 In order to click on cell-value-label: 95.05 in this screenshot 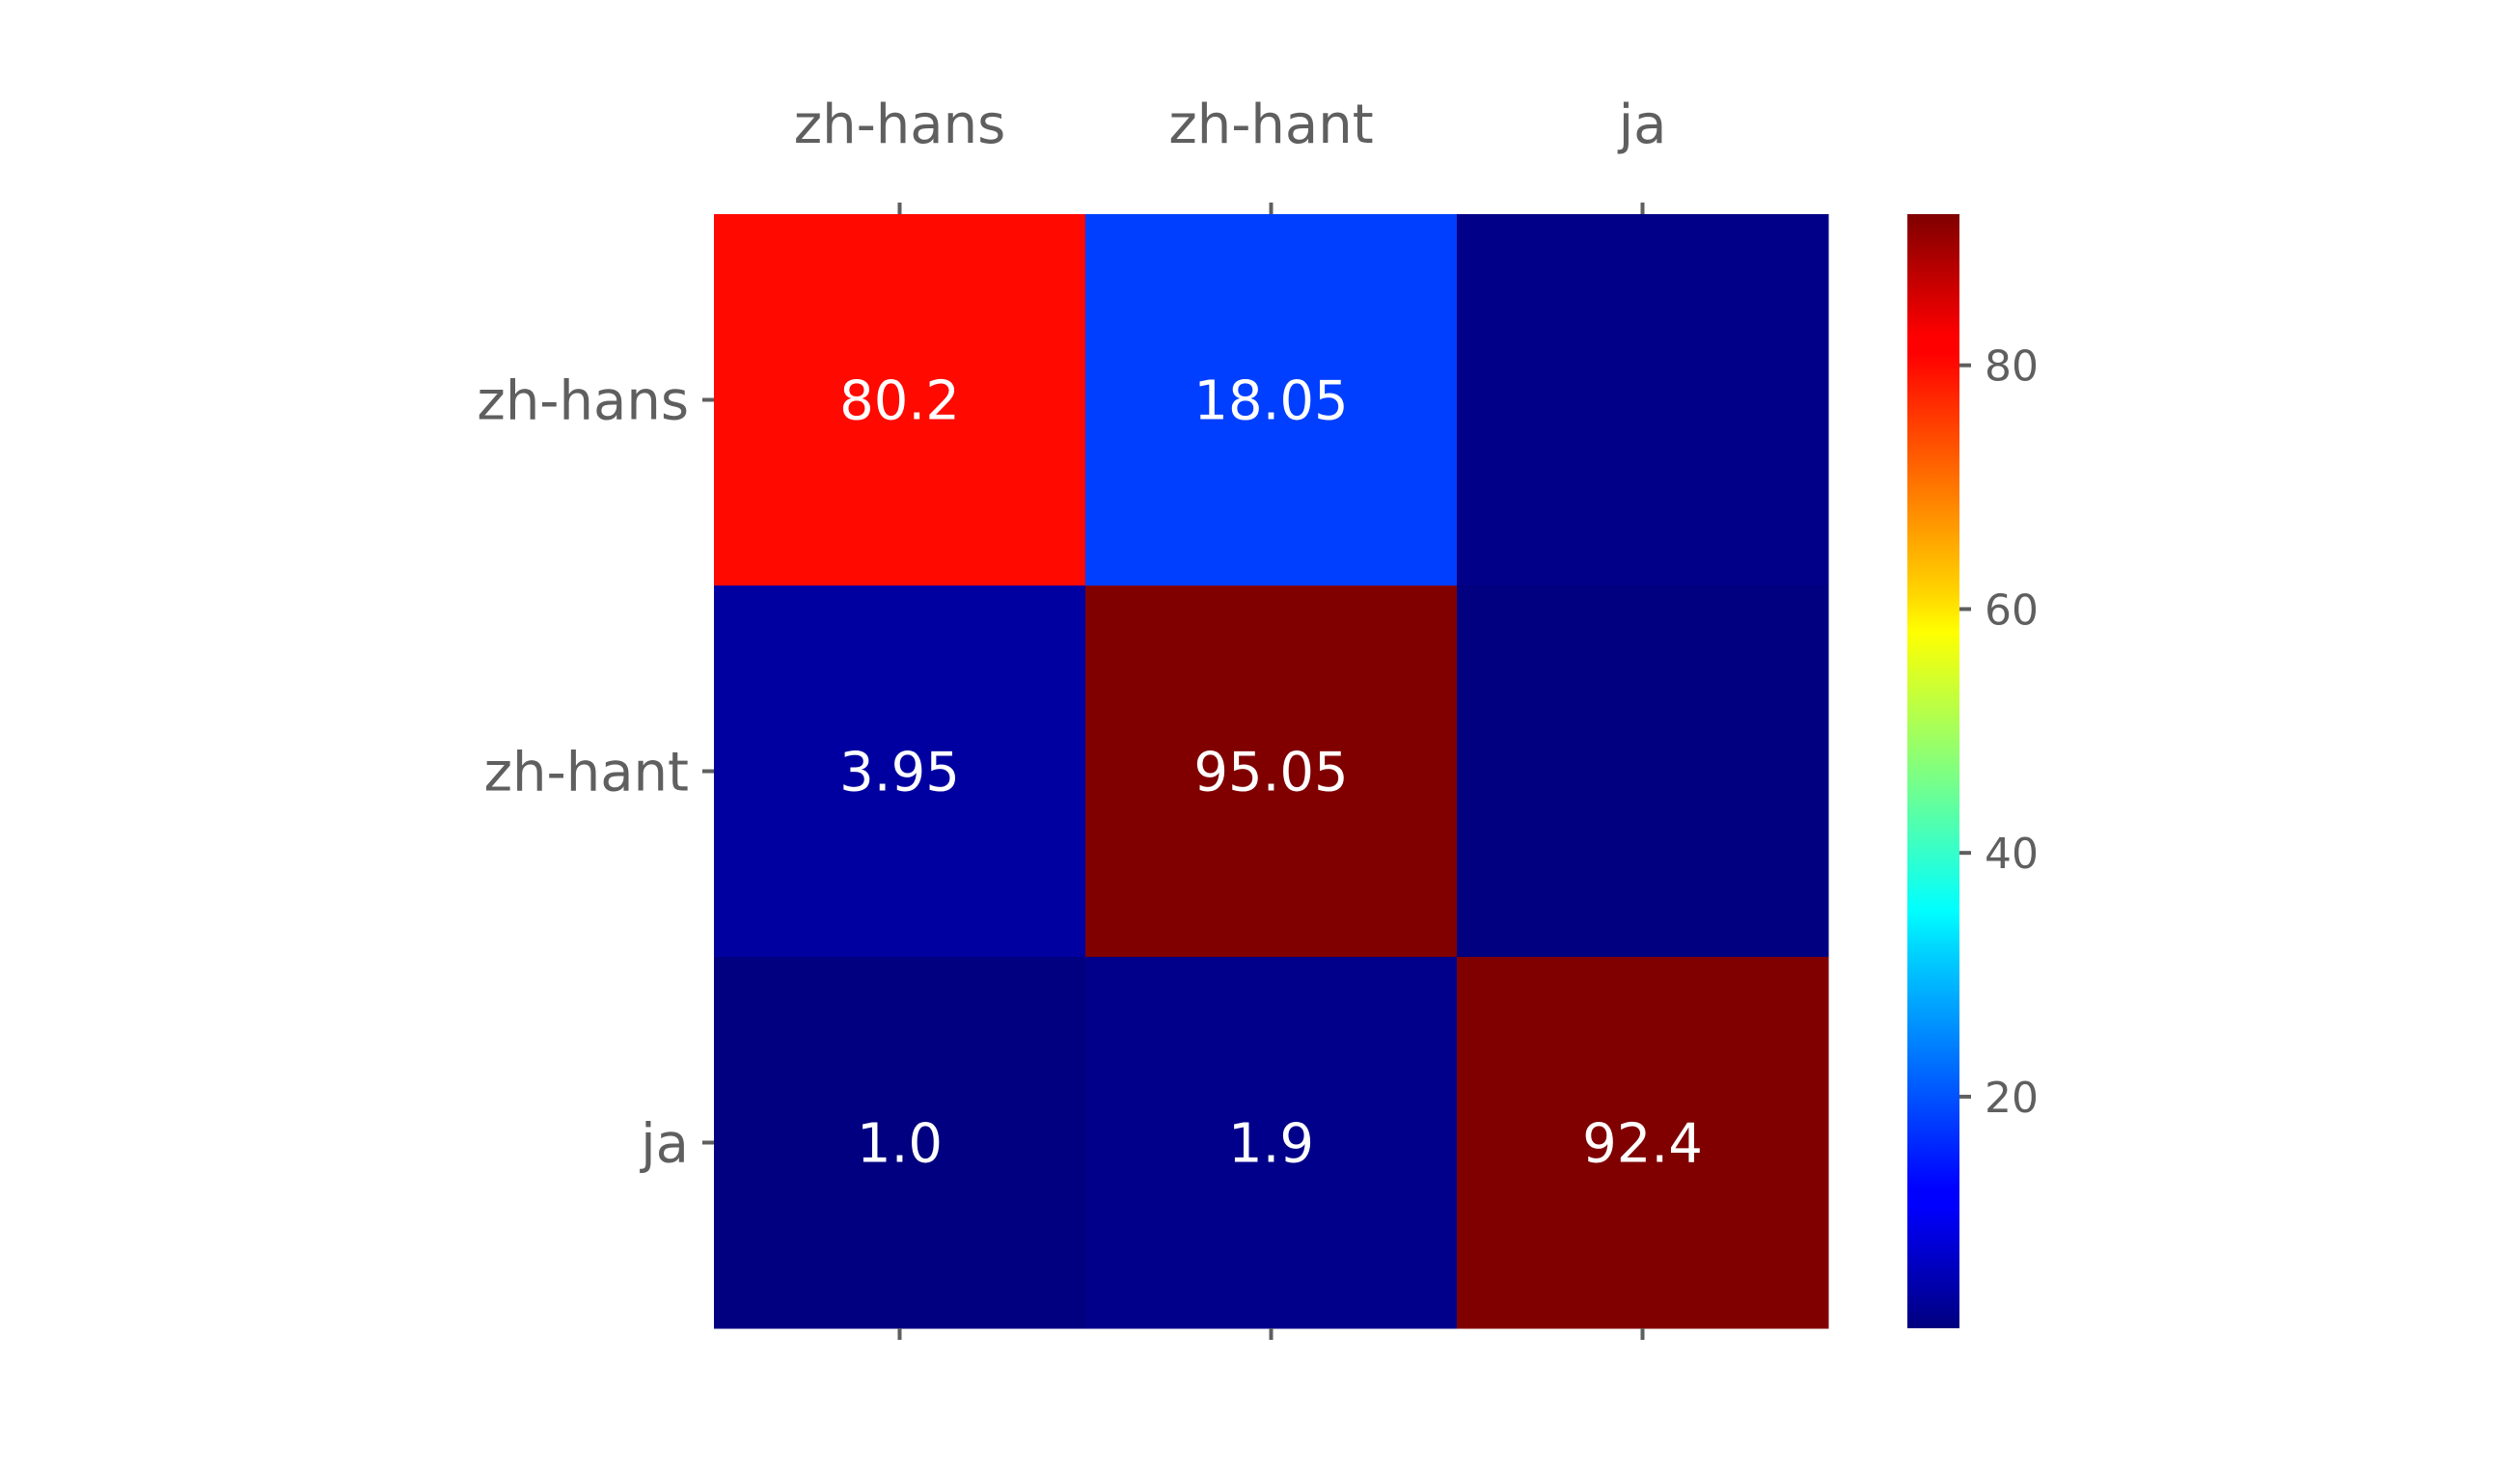, I will do `click(1271, 773)`.